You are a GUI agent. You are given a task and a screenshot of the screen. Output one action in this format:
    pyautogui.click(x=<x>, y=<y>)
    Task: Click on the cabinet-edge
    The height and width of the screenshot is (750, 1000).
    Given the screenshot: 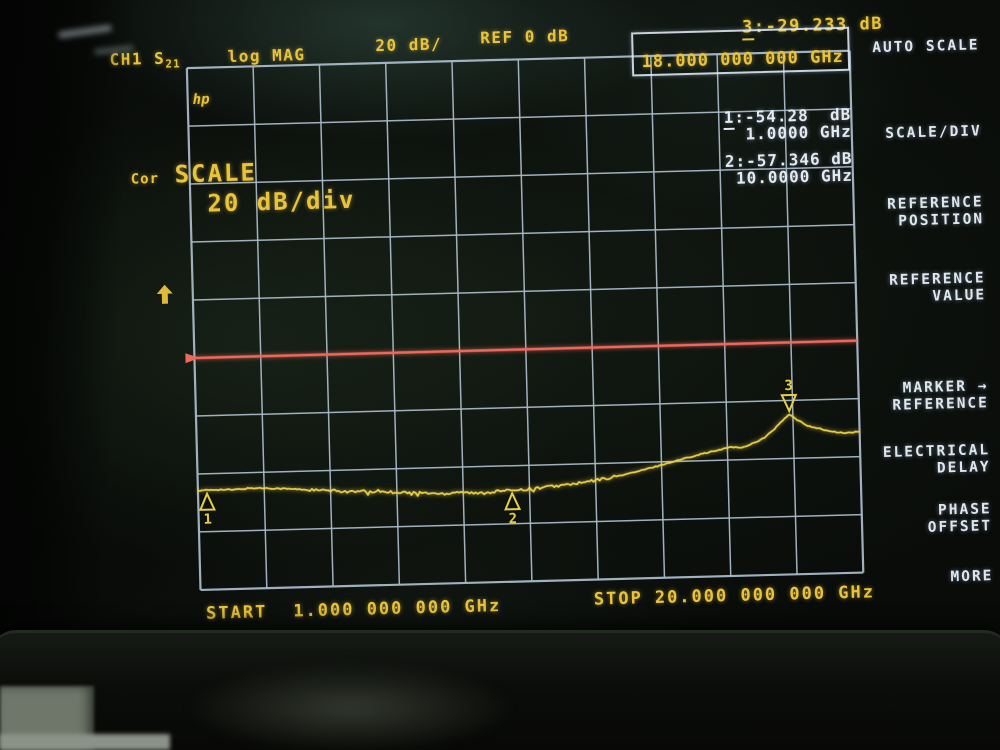 What is the action you would take?
    pyautogui.click(x=85, y=742)
    